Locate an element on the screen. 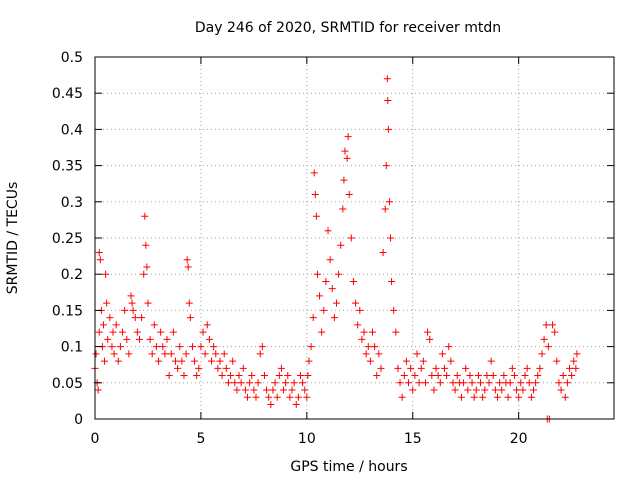 This screenshot has height=480, width=640. y-tick-label: 0 is located at coordinates (78, 420).